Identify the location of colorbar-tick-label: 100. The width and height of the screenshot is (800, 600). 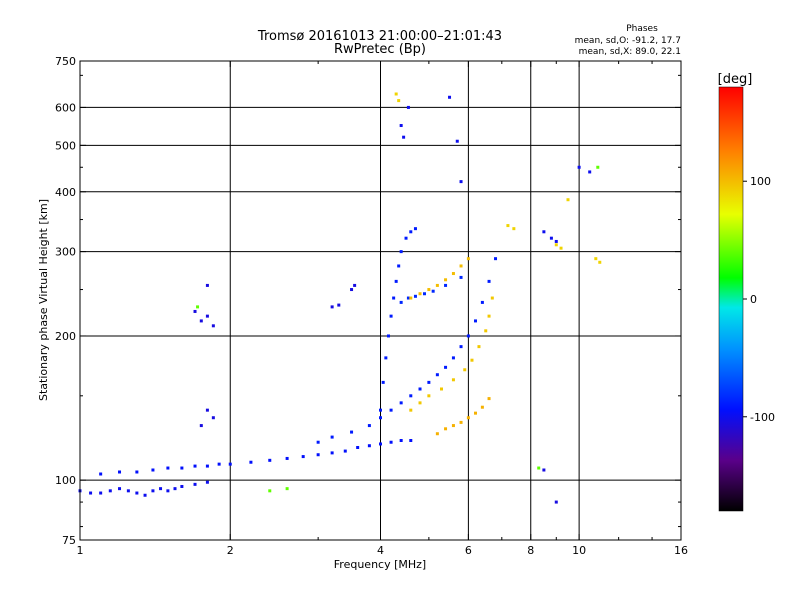
(760, 181).